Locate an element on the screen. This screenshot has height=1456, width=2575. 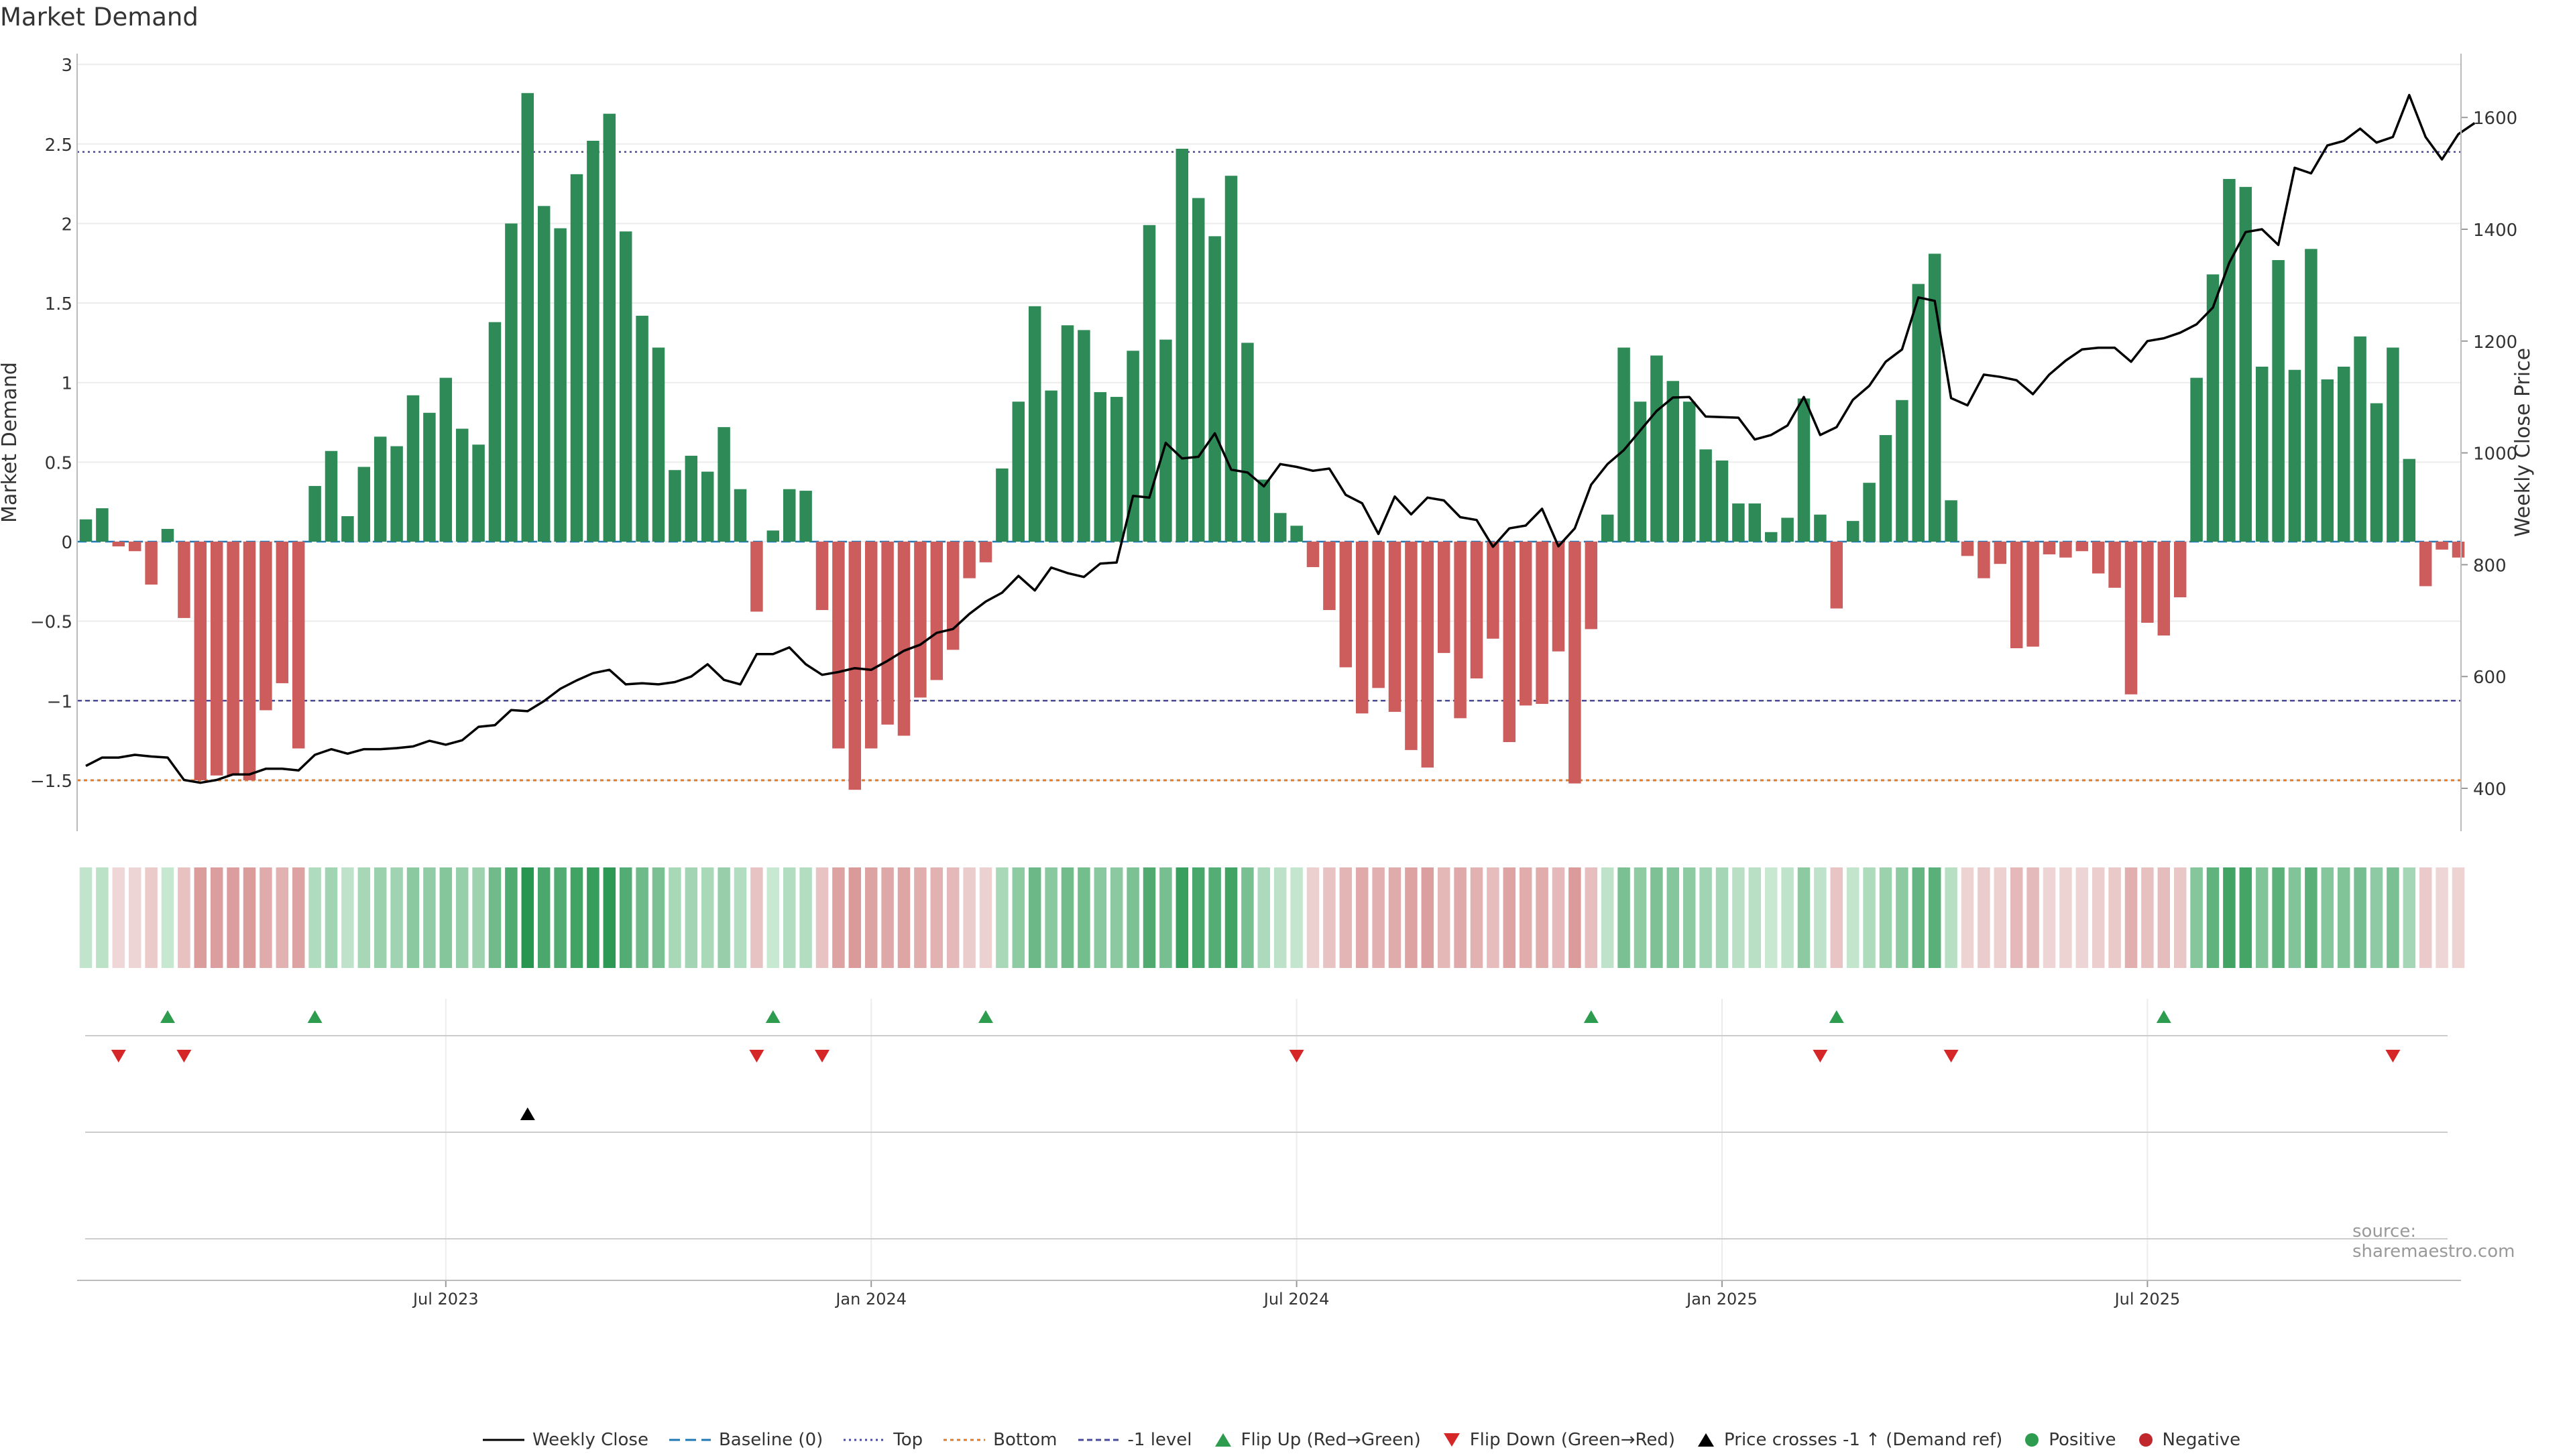
y2-tick-label: 1000 is located at coordinates (2495, 454).